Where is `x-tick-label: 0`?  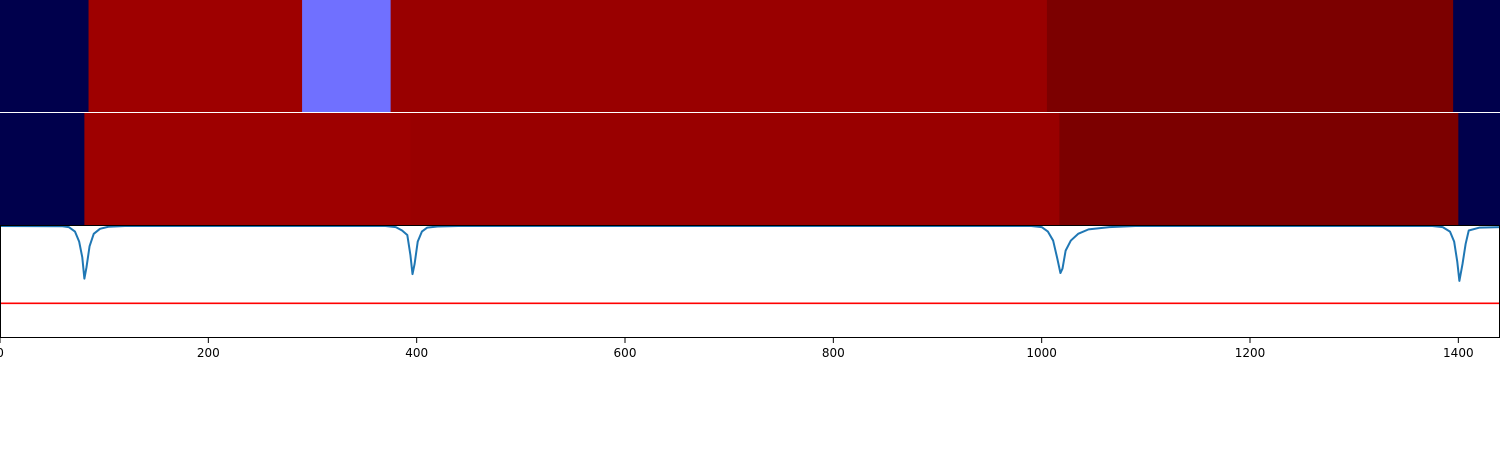
x-tick-label: 0 is located at coordinates (2, 353).